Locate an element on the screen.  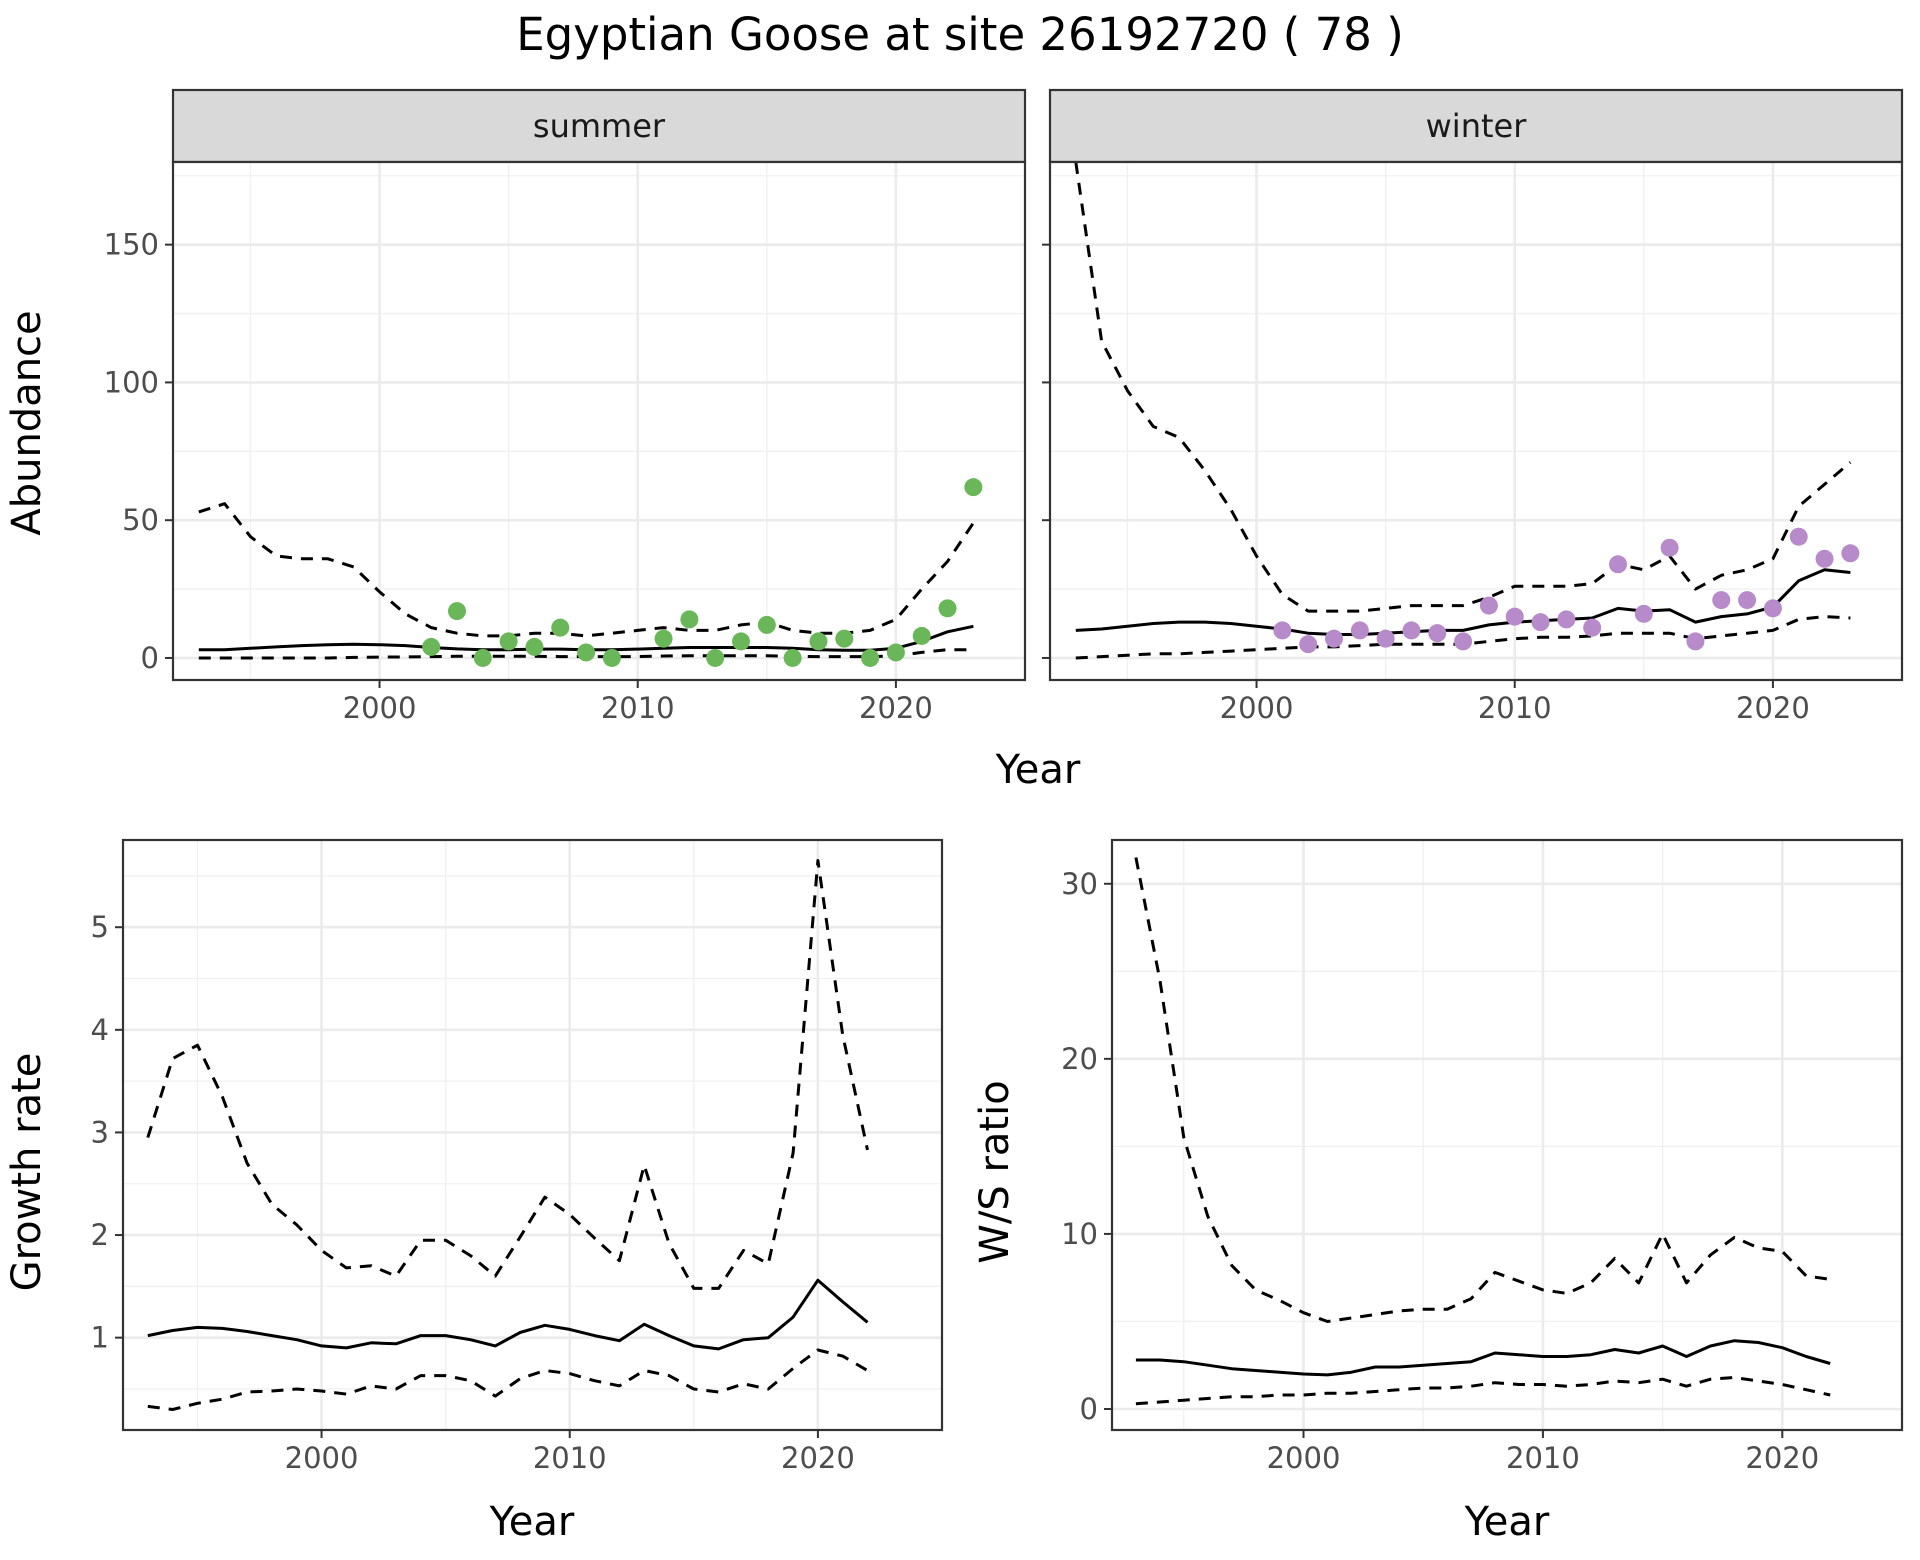
y-tick-label: 10 is located at coordinates (1079, 1234).